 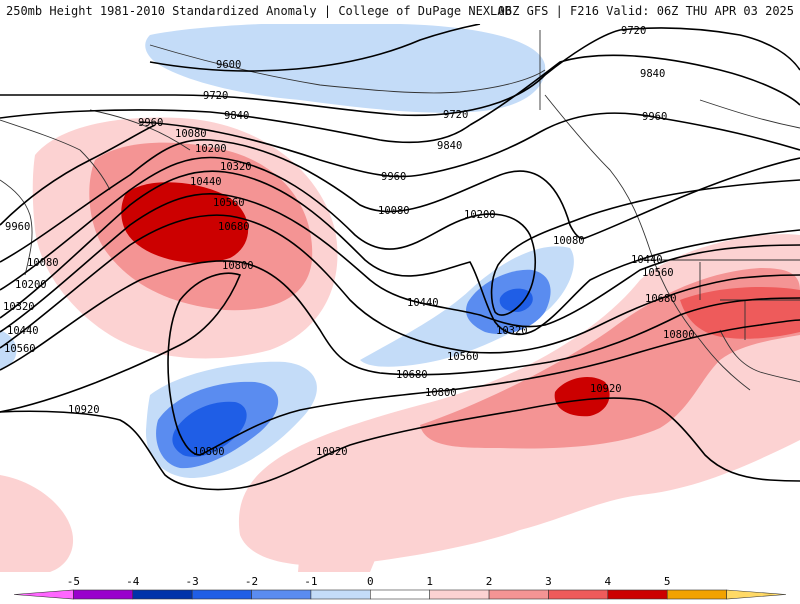 What do you see at coordinates (469, 145) in the screenshot?
I see `contour-9960-n` at bounding box center [469, 145].